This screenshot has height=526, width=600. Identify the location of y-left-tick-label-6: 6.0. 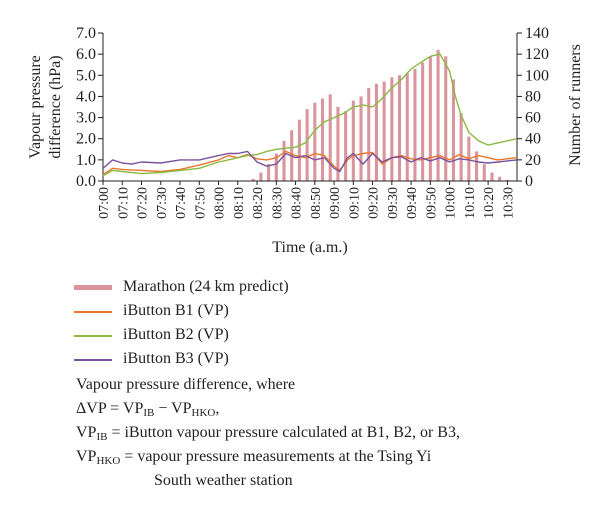
(86, 54).